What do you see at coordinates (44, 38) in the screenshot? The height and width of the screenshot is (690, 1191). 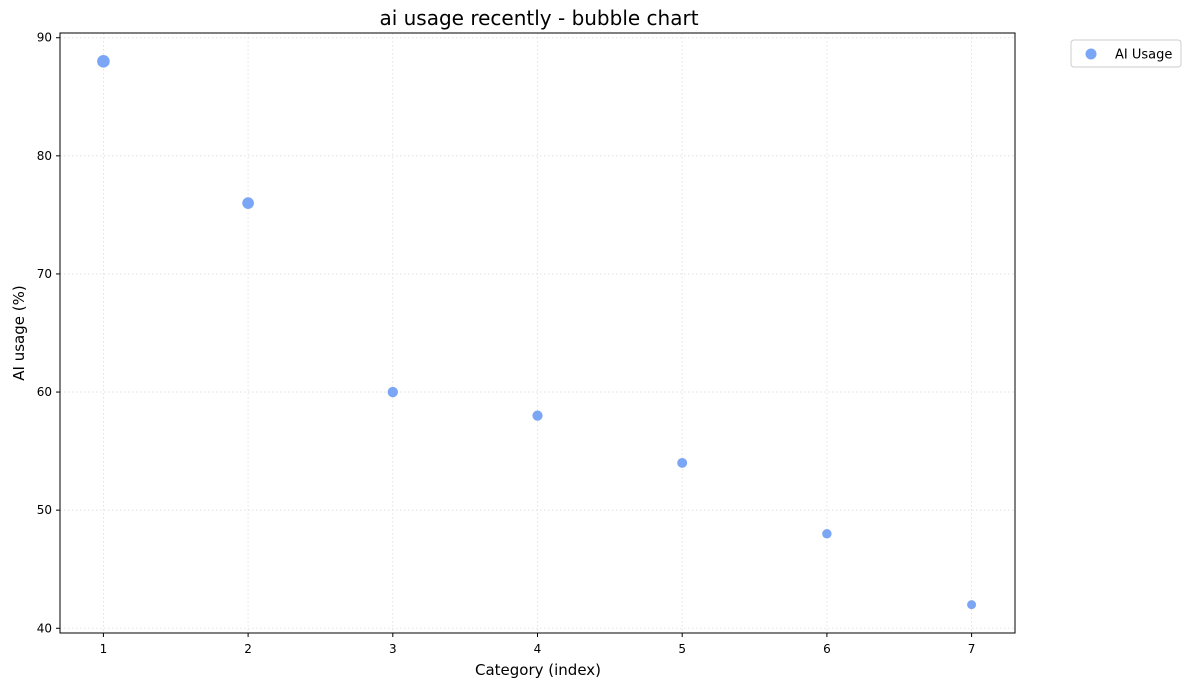 I see `y-tick-label: 90` at bounding box center [44, 38].